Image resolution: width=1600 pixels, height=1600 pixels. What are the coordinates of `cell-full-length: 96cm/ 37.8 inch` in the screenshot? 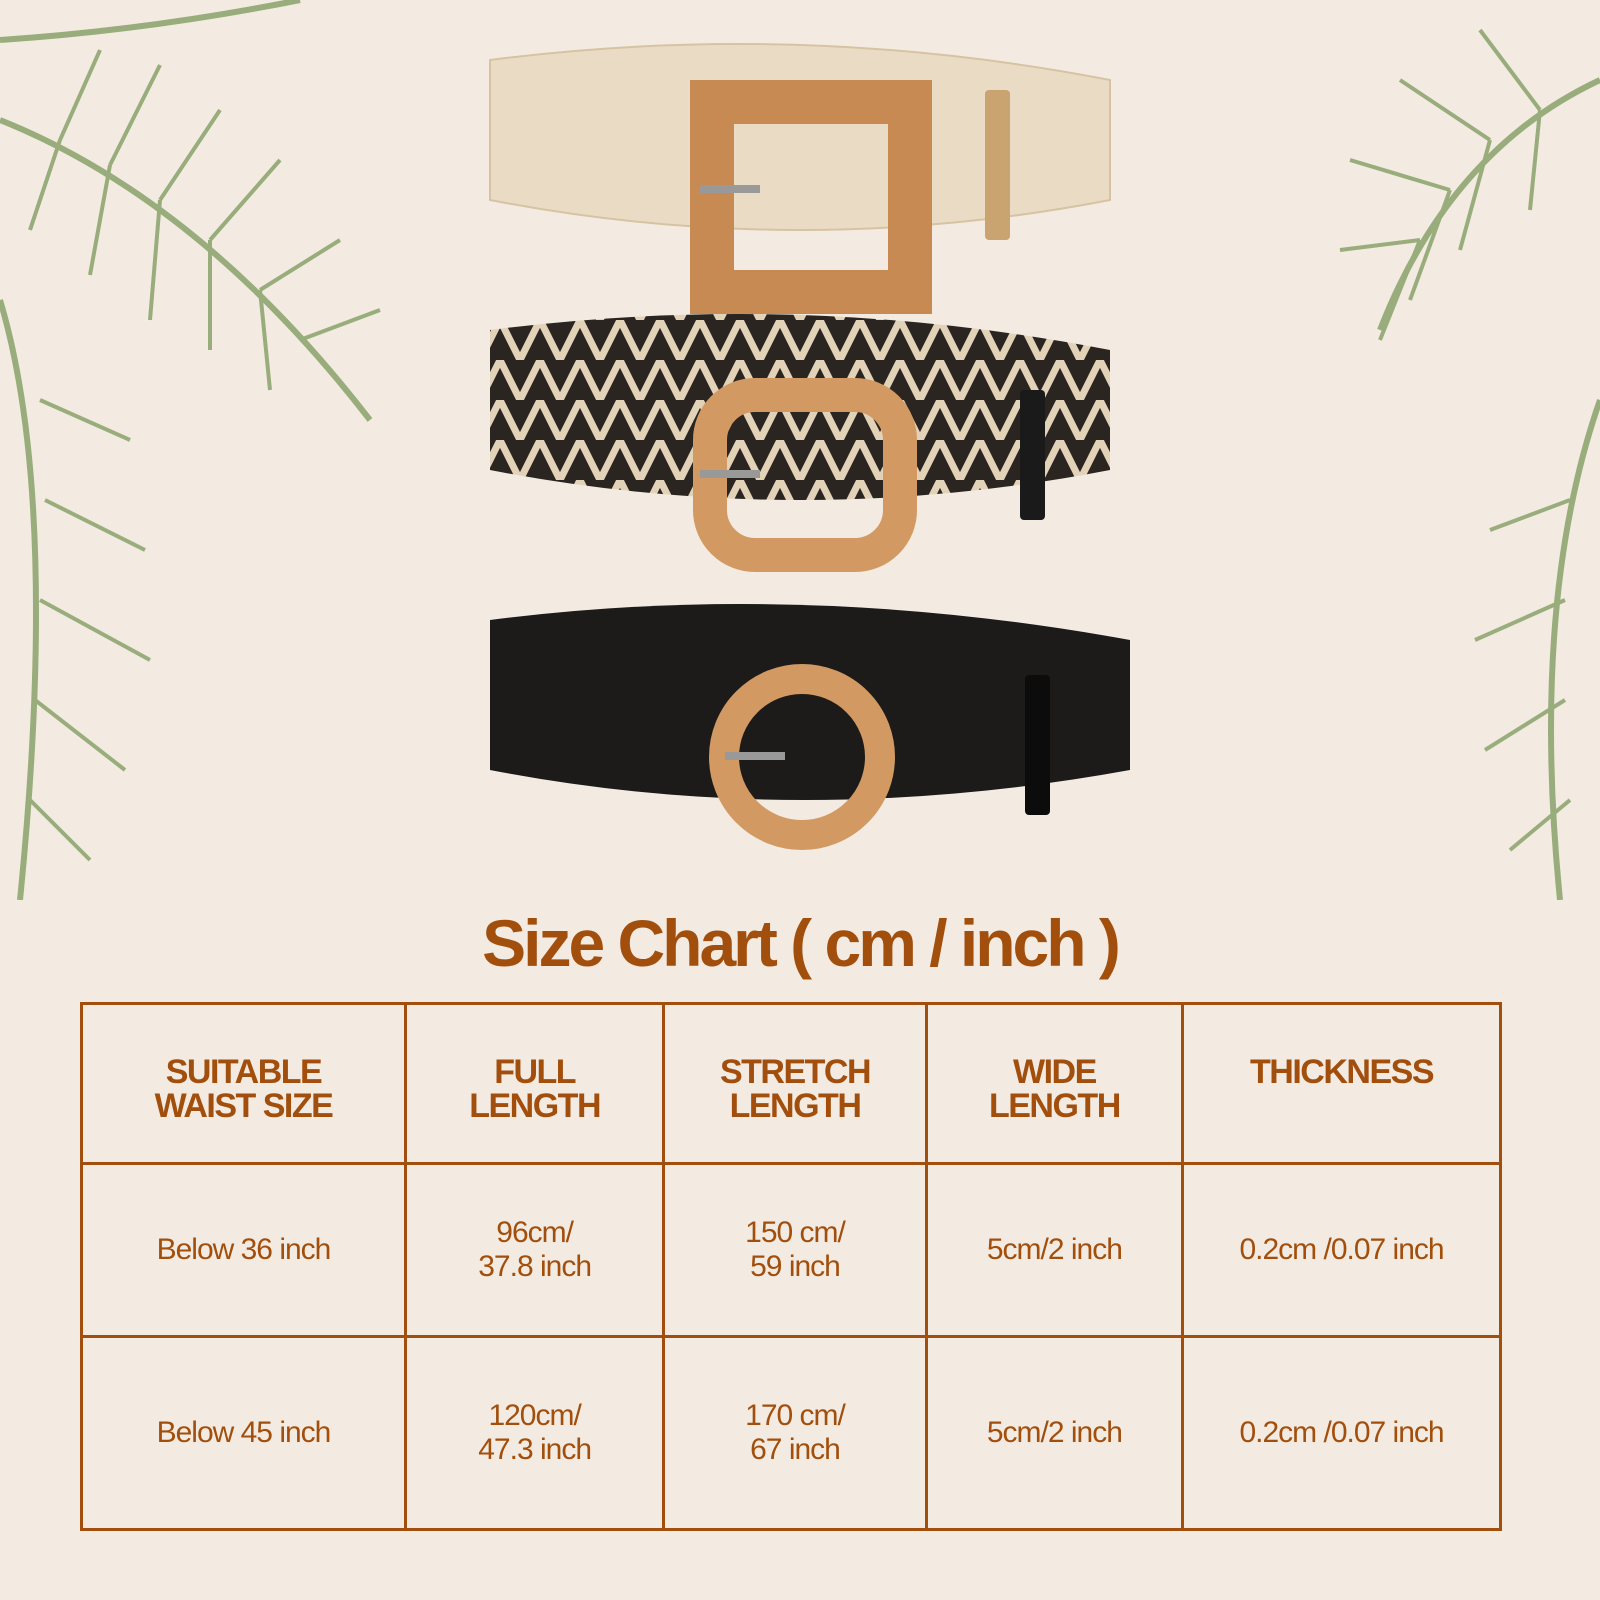 It's located at (534, 1250).